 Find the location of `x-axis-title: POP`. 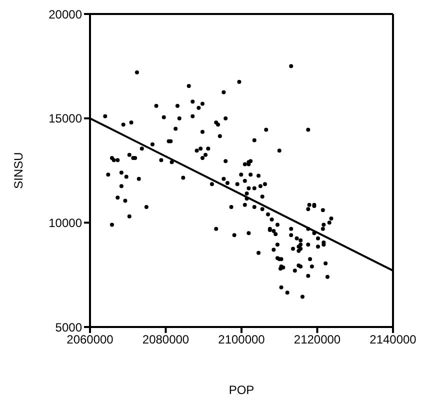

x-axis-title: POP is located at coordinates (241, 390).